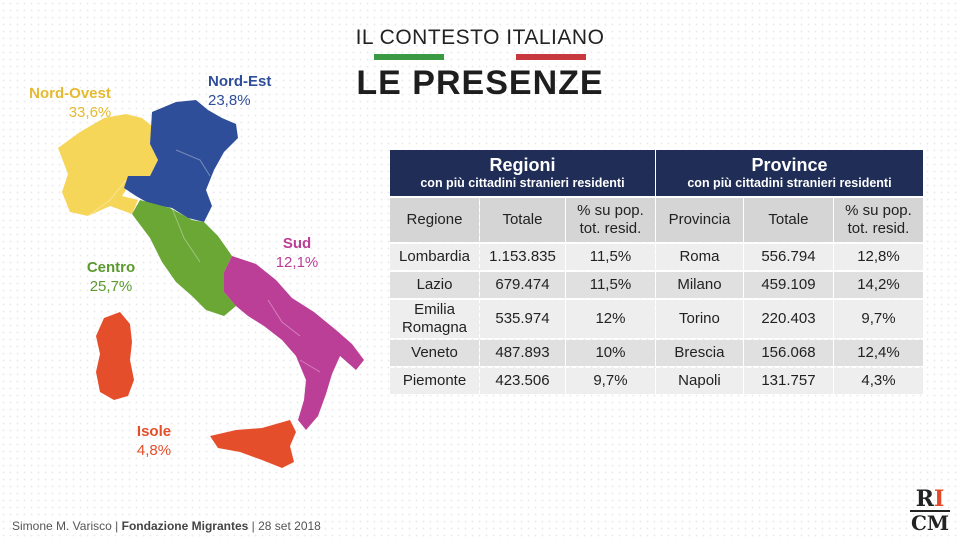  I want to click on cell-provincia-totale: 556.794, so click(788, 257).